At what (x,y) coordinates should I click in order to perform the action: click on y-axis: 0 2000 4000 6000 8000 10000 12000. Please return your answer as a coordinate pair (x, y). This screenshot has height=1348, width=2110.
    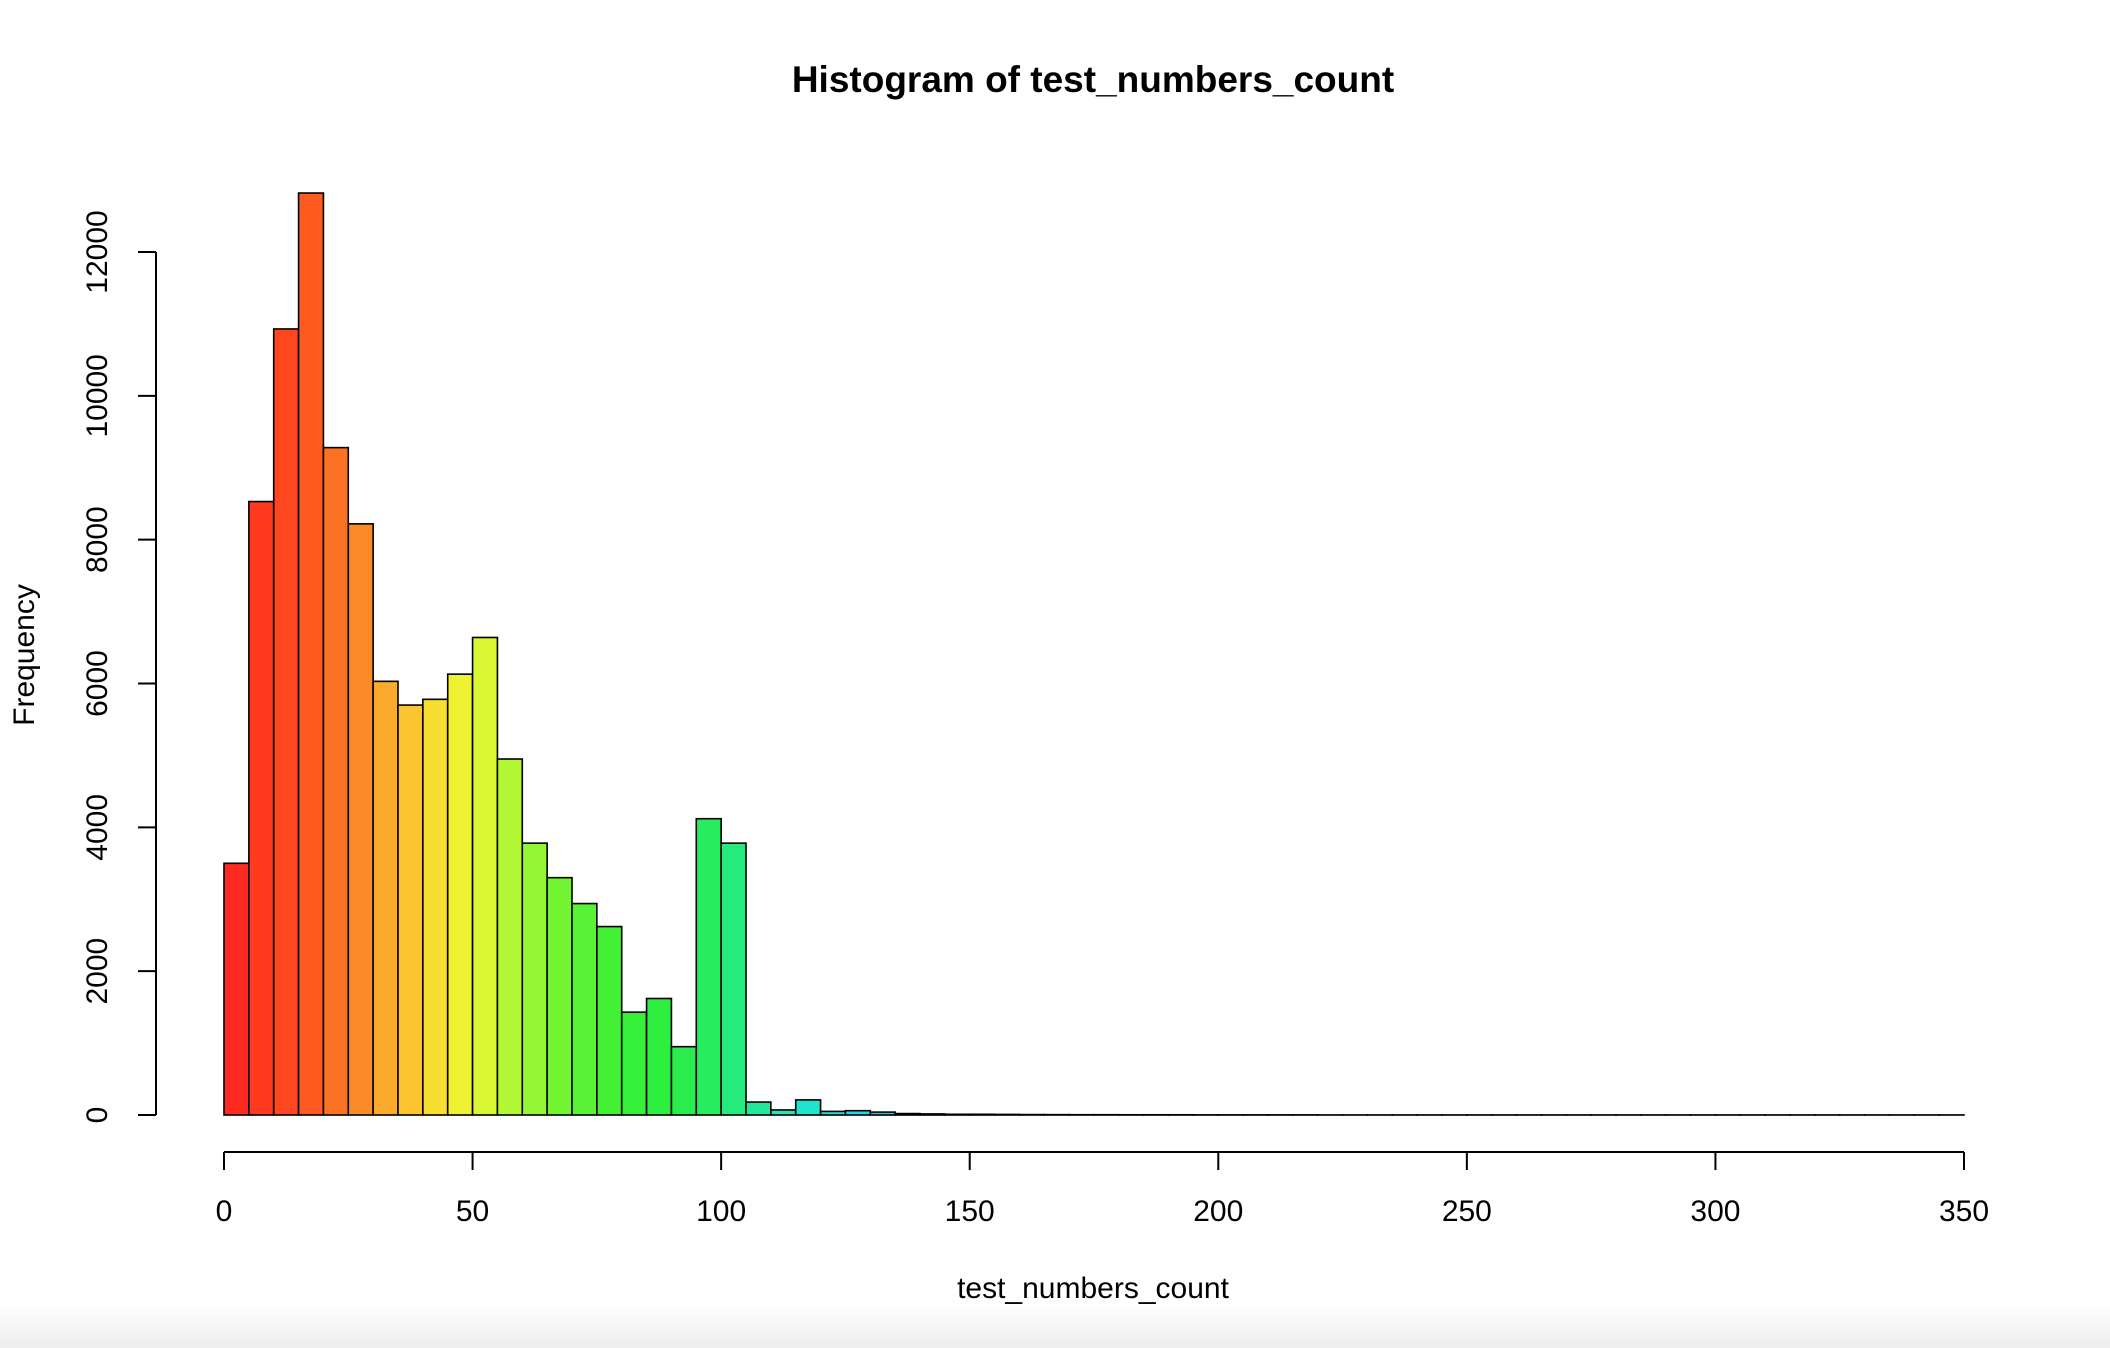
    Looking at the image, I should click on (119, 667).